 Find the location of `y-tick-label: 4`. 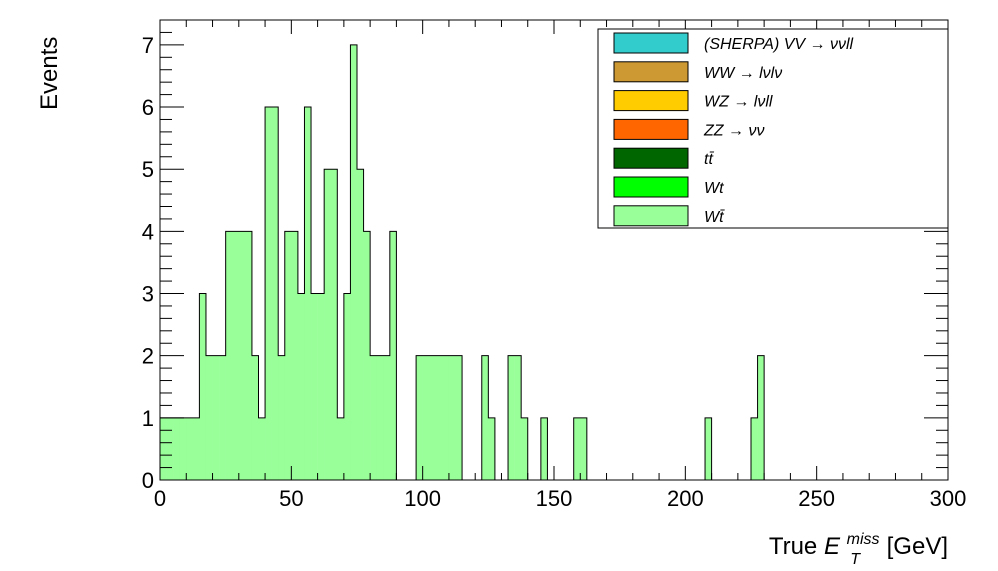

y-tick-label: 4 is located at coordinates (148, 231).